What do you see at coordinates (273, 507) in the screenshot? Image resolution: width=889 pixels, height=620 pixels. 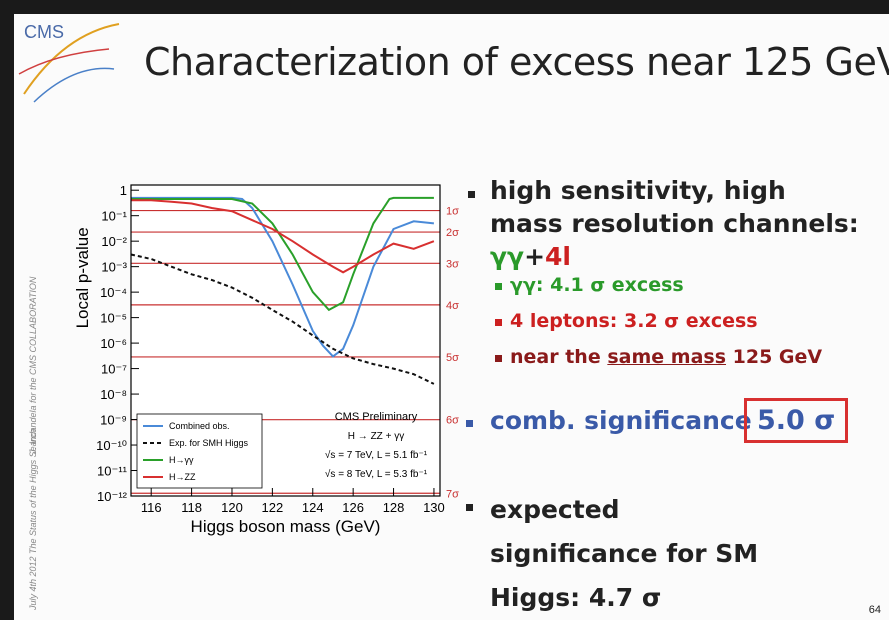 I see `x-tick-label: 122` at bounding box center [273, 507].